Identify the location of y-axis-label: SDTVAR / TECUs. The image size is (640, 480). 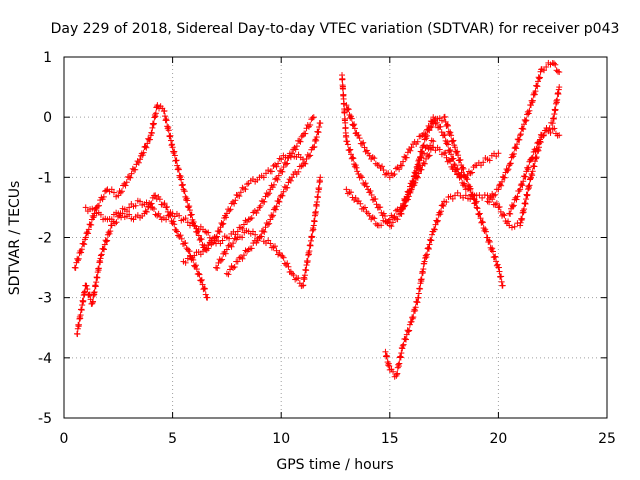
(15, 238).